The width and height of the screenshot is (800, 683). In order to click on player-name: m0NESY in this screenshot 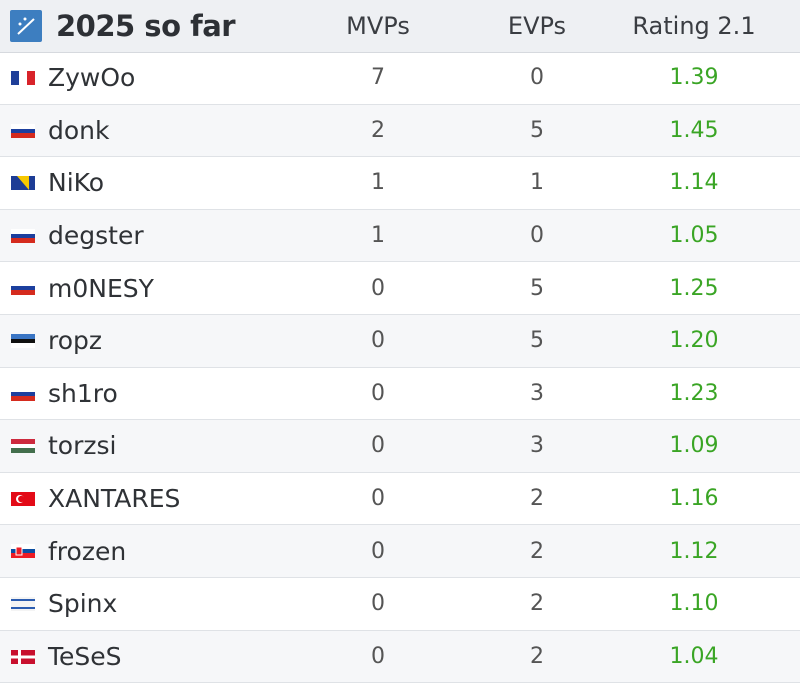, I will do `click(101, 288)`.